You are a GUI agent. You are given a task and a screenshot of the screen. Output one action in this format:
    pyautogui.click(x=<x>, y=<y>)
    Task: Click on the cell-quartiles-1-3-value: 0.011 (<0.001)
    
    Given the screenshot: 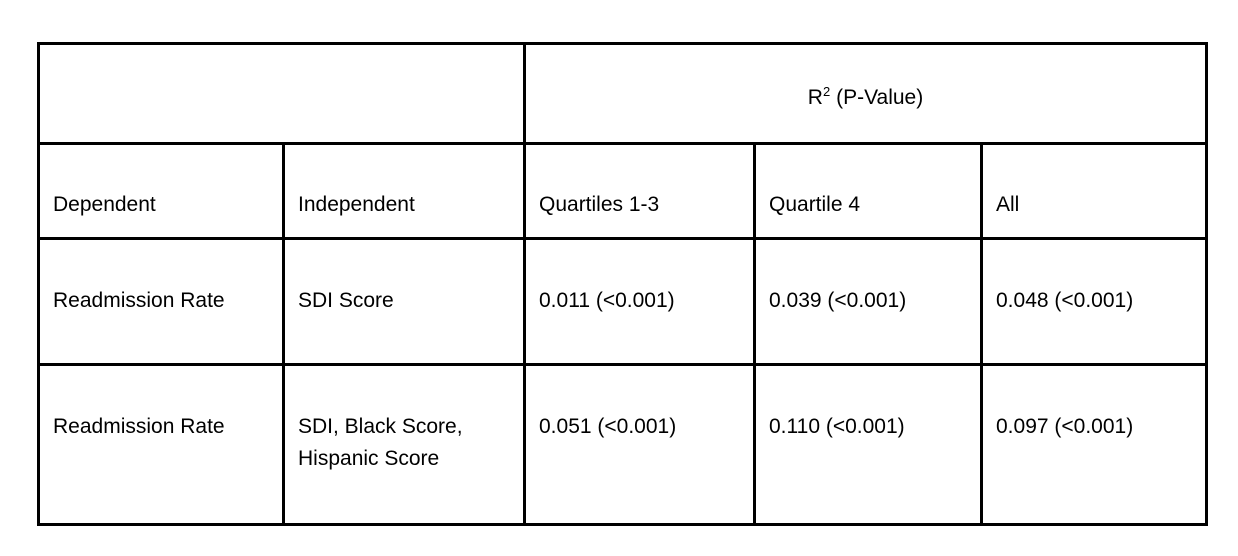 What is the action you would take?
    pyautogui.click(x=639, y=301)
    